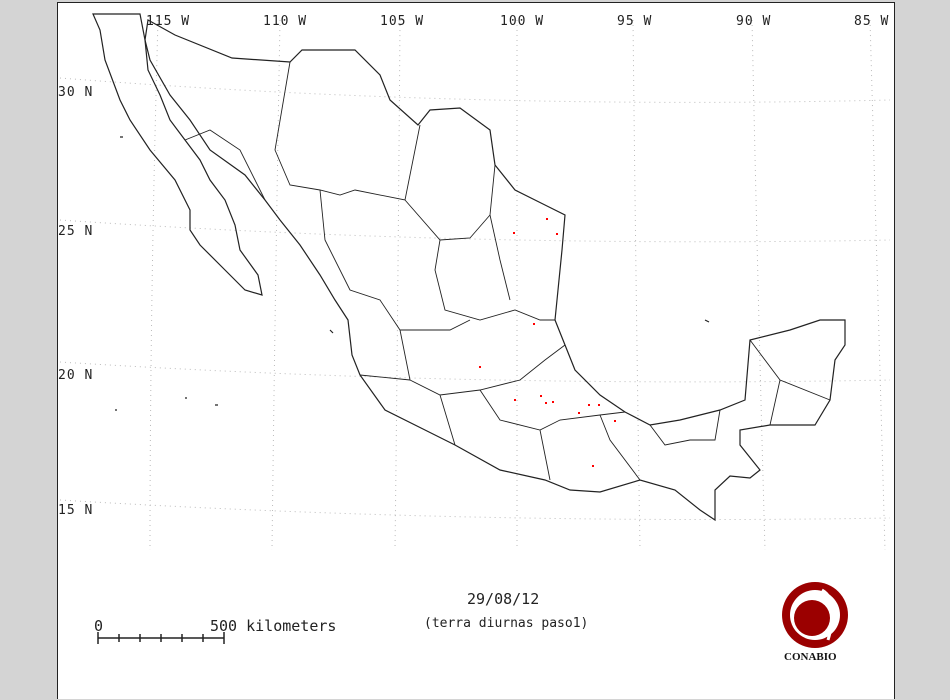 The width and height of the screenshot is (950, 700). I want to click on scale-bar, so click(161, 638).